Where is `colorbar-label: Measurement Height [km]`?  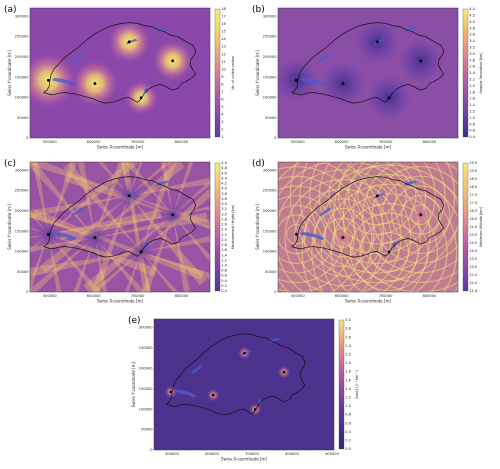
colorbar-label: Measurement Height [km] is located at coordinates (233, 226).